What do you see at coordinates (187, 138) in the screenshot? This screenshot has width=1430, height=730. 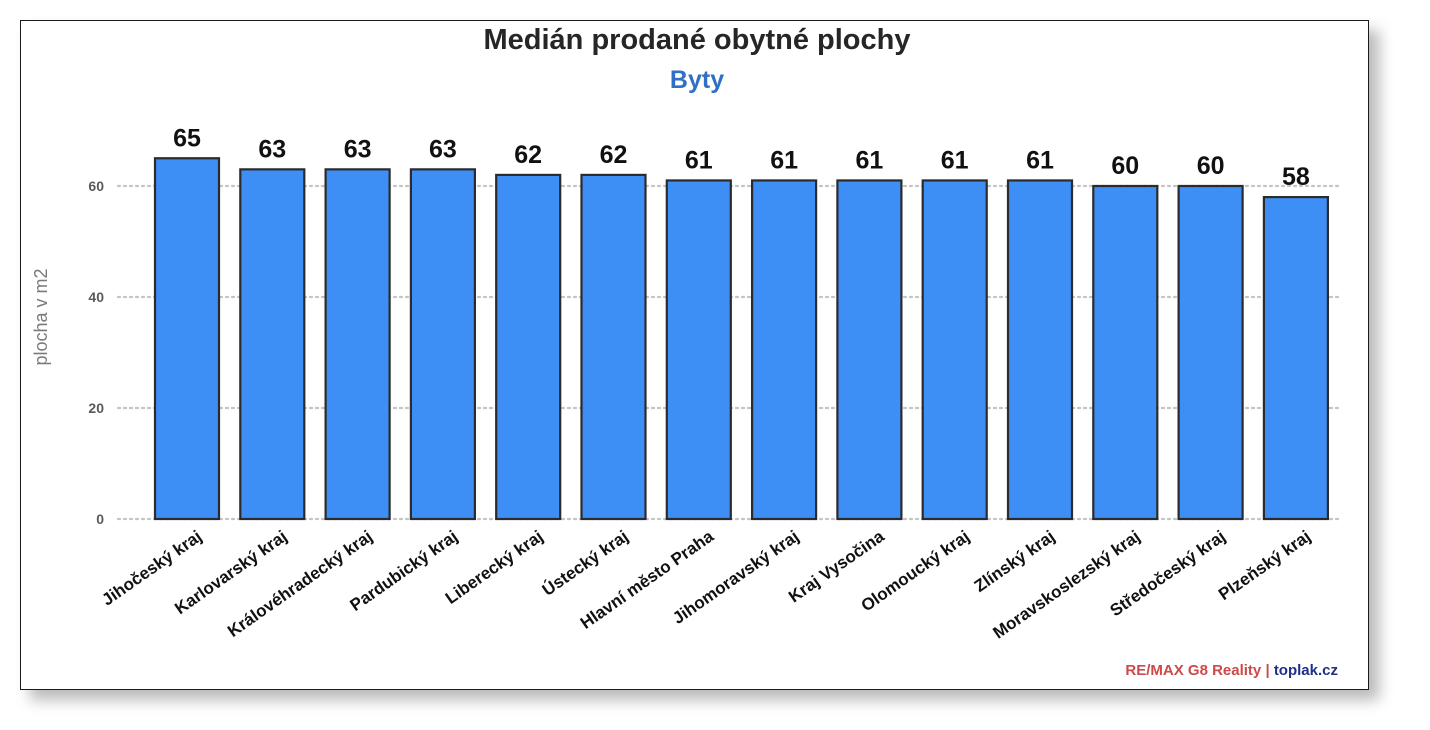 I see `data-label: 65` at bounding box center [187, 138].